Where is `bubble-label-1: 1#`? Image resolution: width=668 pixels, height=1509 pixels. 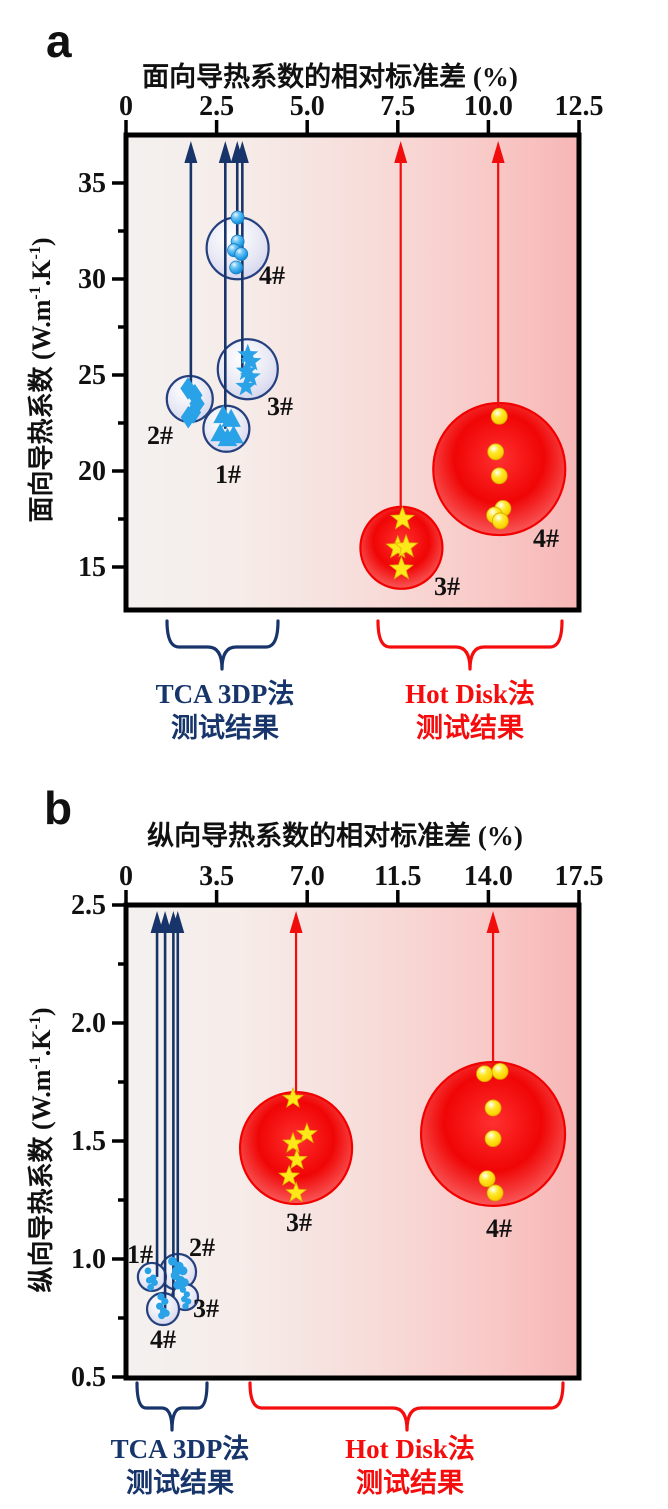
bubble-label-1: 1# is located at coordinates (228, 474).